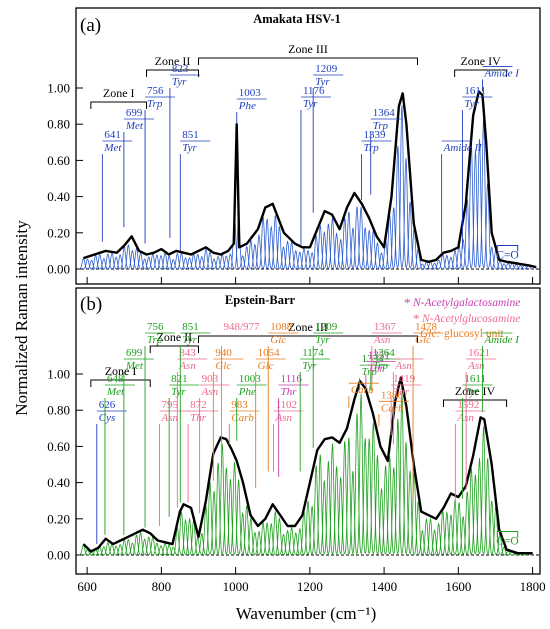 This screenshot has width=550, height=629. Describe the element at coordinates (281, 327) in the screenshot. I see `annotation-wavenumber: 1088` at that location.